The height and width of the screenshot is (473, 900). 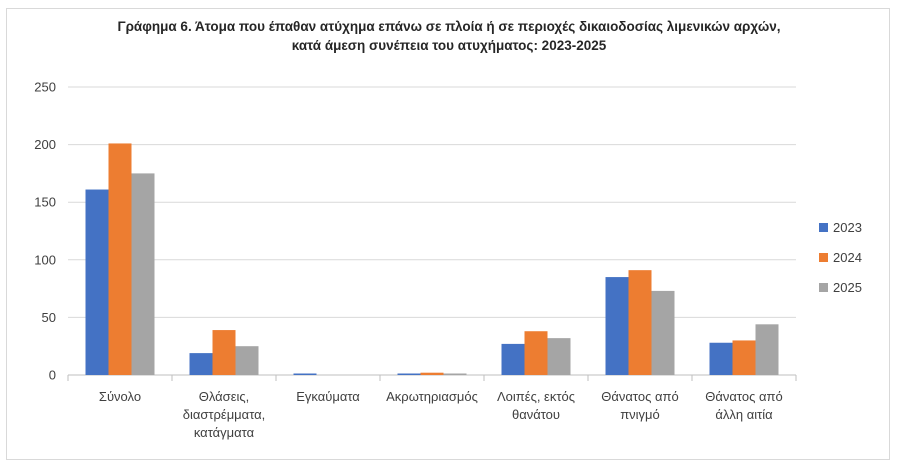 What do you see at coordinates (823, 257) in the screenshot?
I see `legend-swatch-2024` at bounding box center [823, 257].